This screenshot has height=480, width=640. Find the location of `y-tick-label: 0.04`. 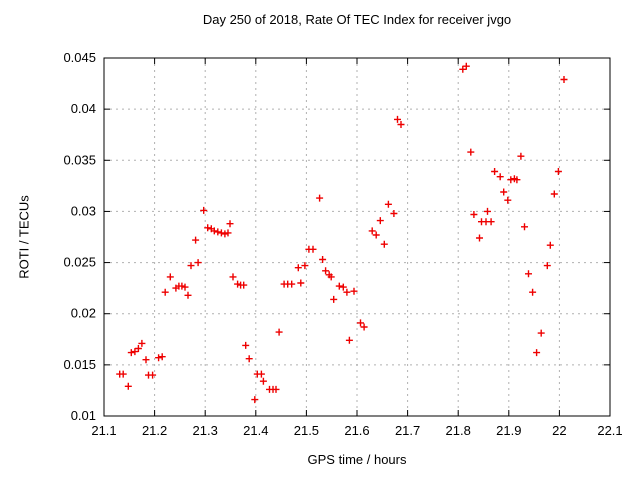

y-tick-label: 0.04 is located at coordinates (83, 108).